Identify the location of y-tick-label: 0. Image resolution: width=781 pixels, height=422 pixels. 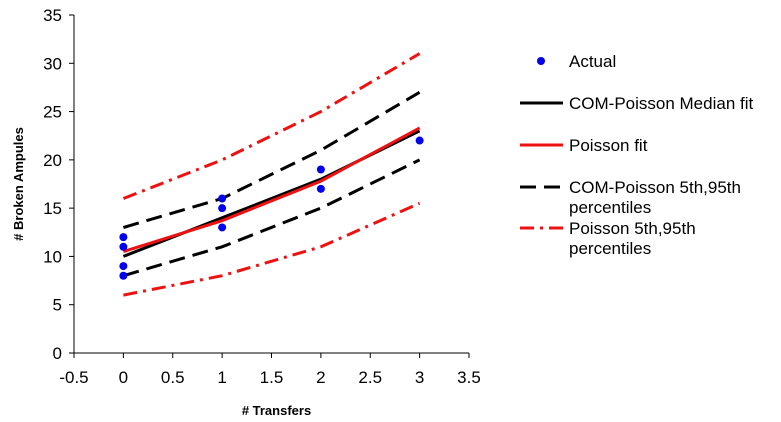
(57, 353).